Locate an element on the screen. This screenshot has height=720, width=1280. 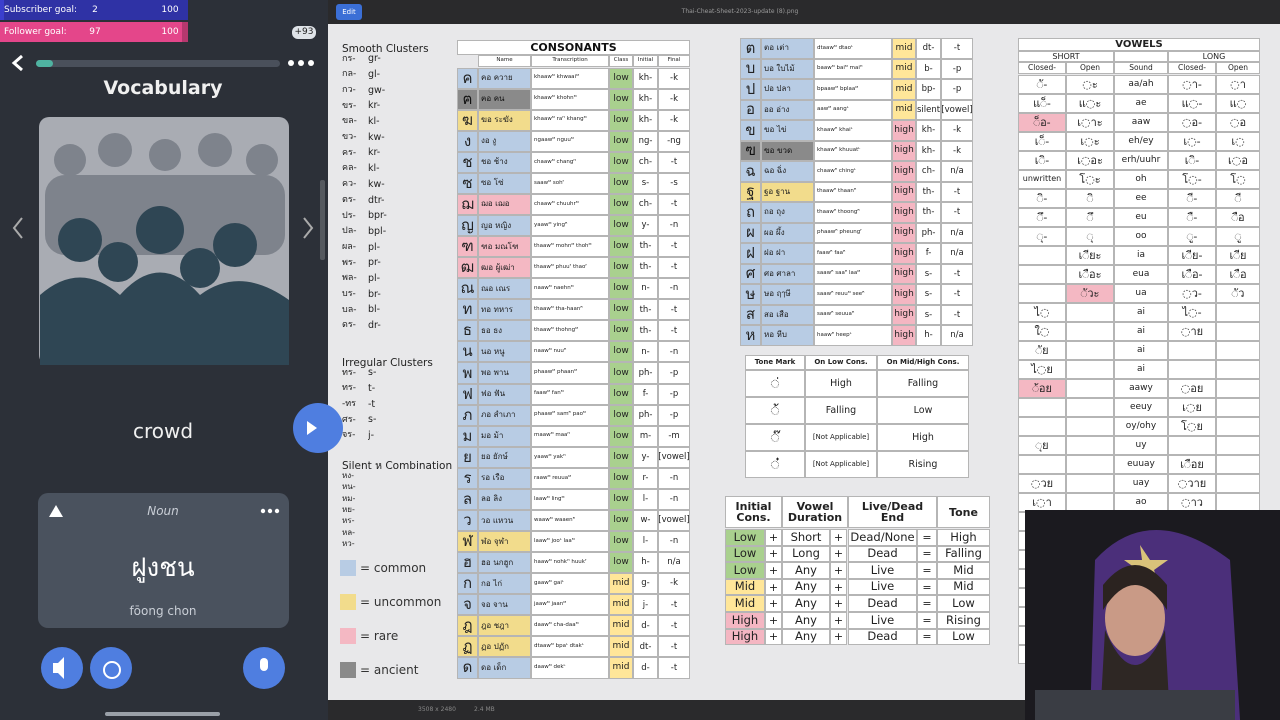
vowel-cell: ◌ื- is located at coordinates (1192, 217).